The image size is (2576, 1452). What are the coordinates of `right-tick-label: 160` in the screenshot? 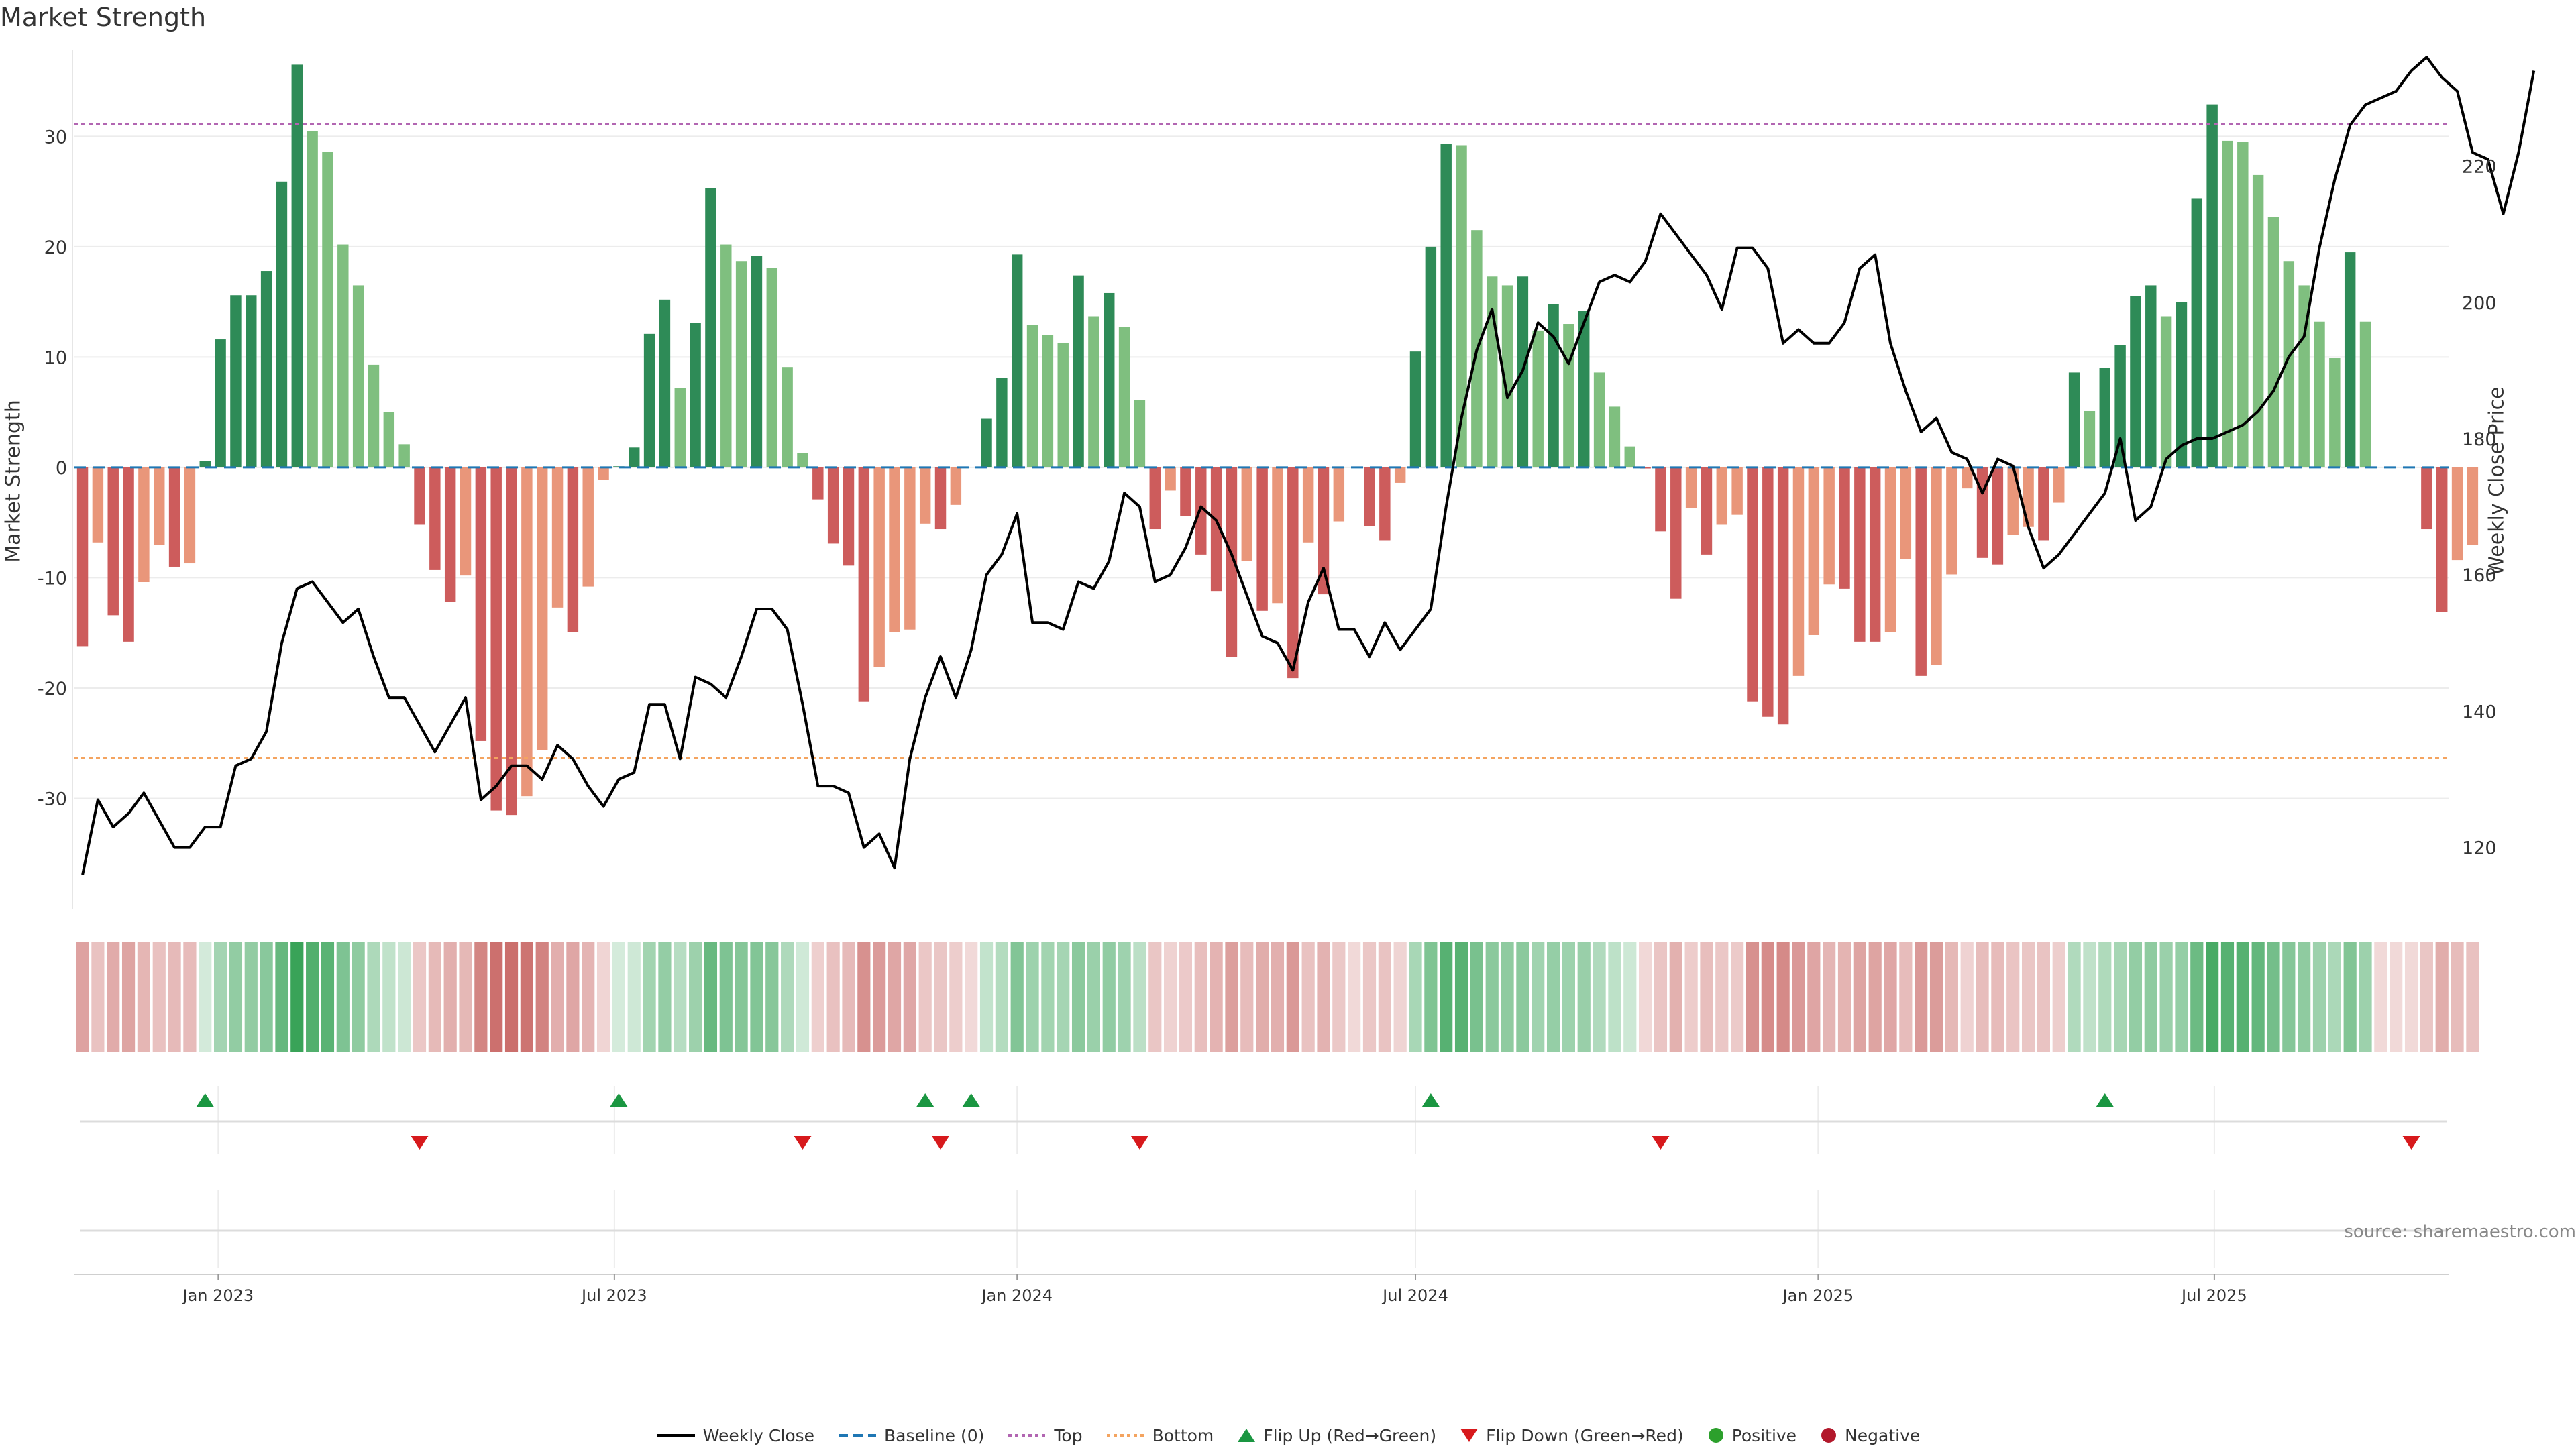 It's located at (2479, 575).